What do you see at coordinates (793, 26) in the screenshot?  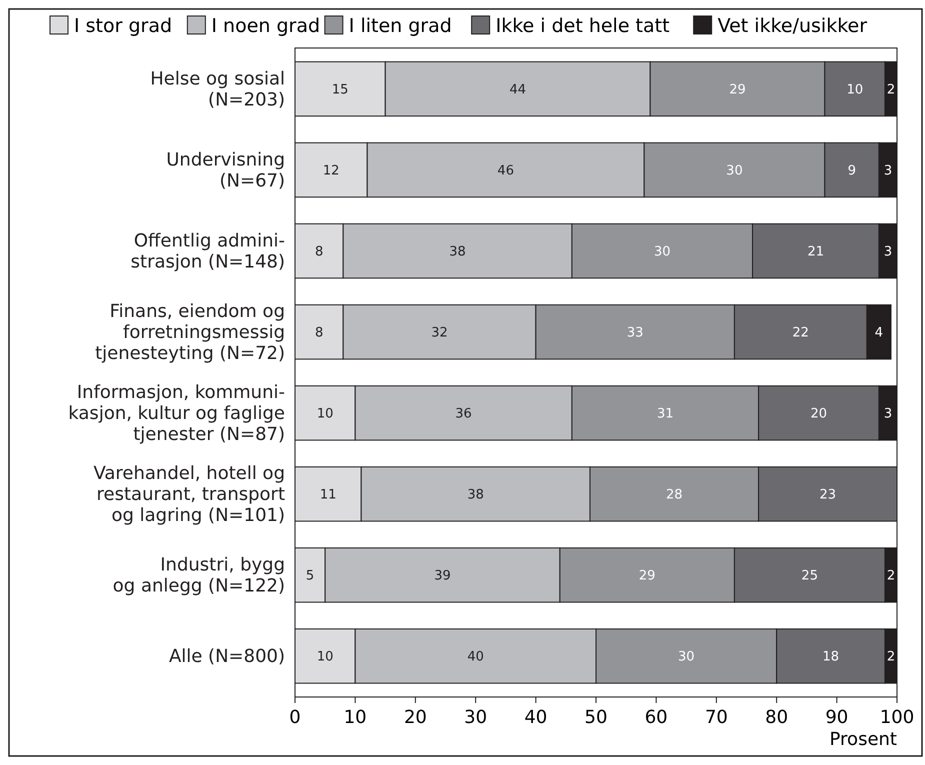 I see `legend-label: Vet ikke/usikker` at bounding box center [793, 26].